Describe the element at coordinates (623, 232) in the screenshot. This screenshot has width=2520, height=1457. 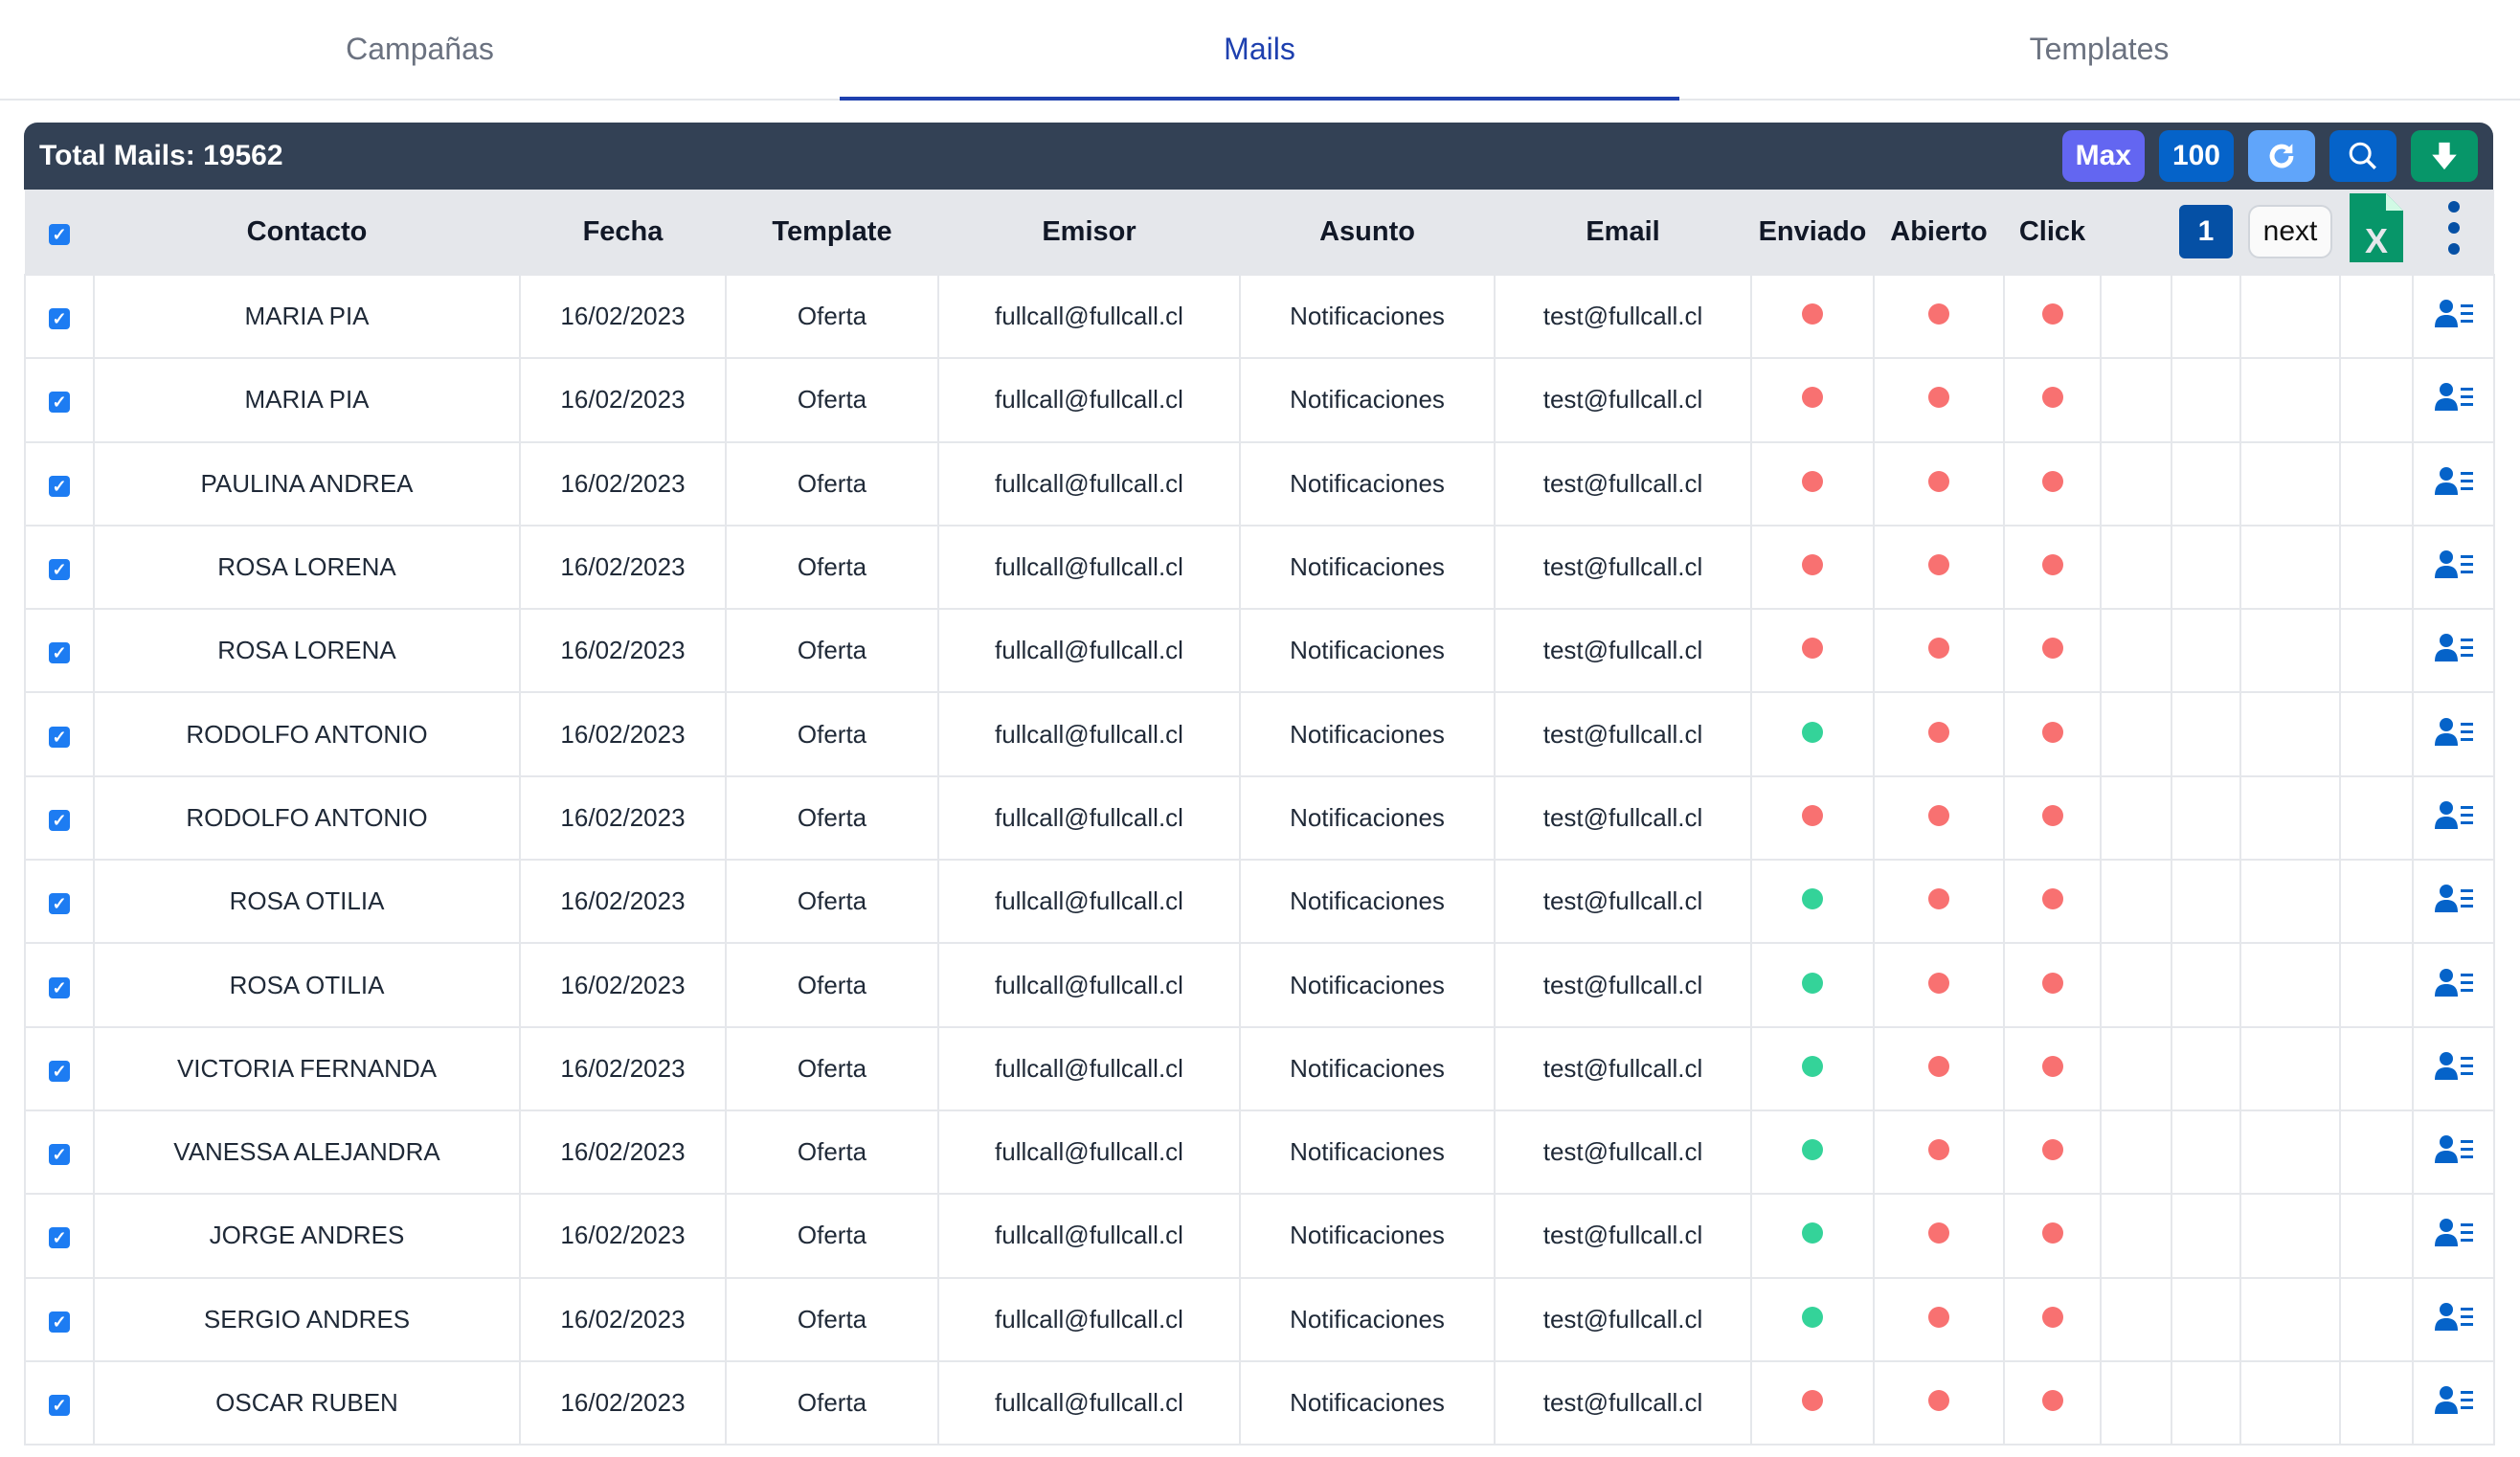
I see `col-fecha: Fecha` at that location.